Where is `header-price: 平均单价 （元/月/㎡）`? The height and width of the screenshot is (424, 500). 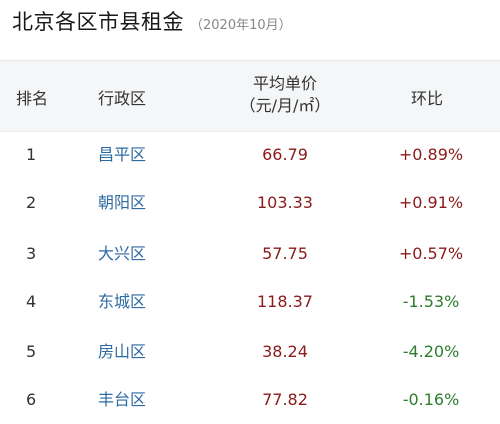 header-price: 平均单价 （元/月/㎡） is located at coordinates (285, 95).